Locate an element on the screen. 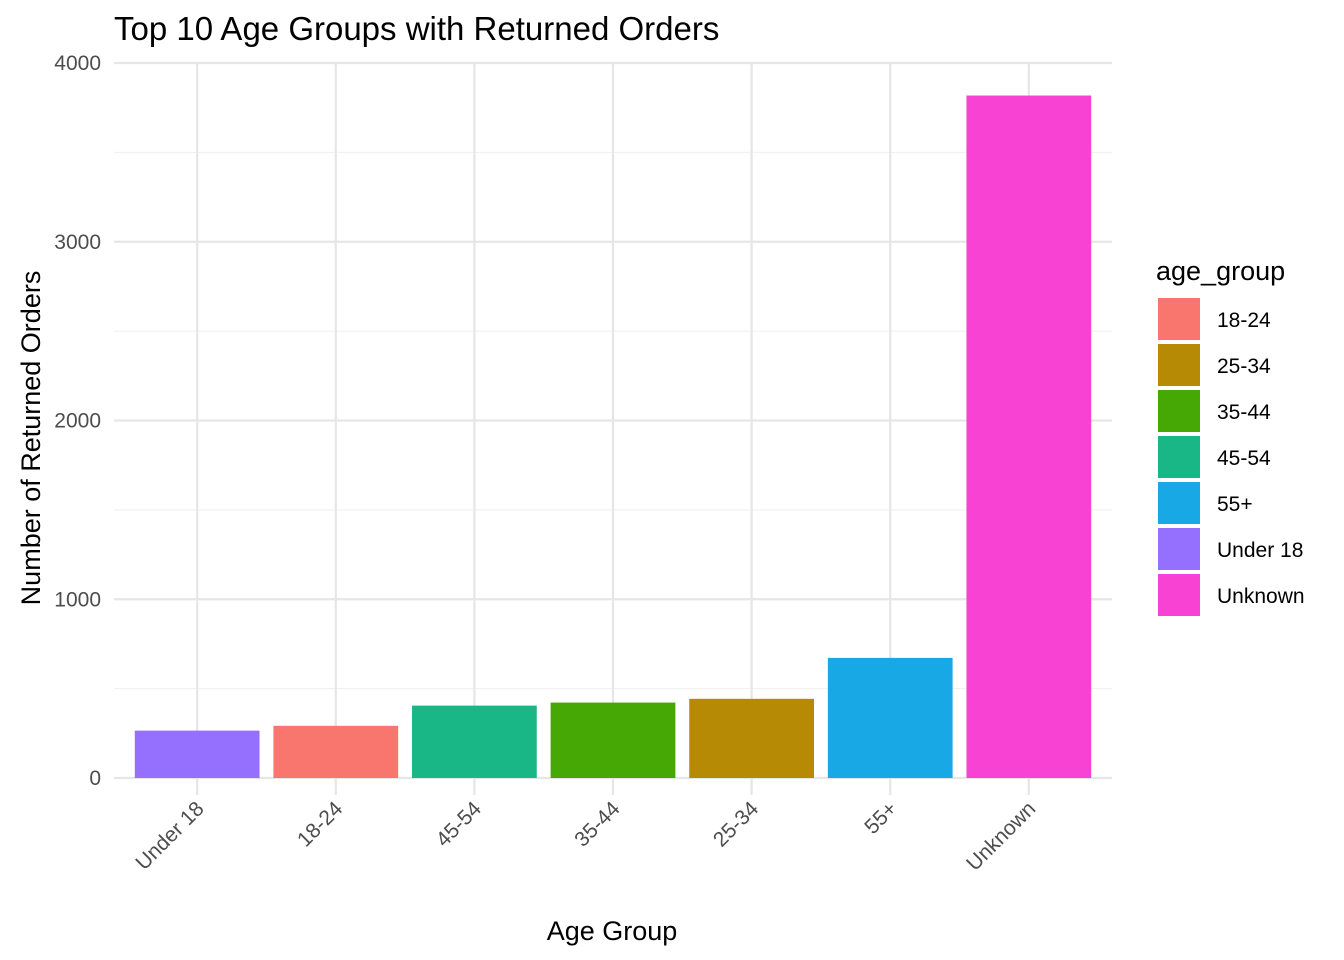  y-tick-label: 0 is located at coordinates (95, 778).